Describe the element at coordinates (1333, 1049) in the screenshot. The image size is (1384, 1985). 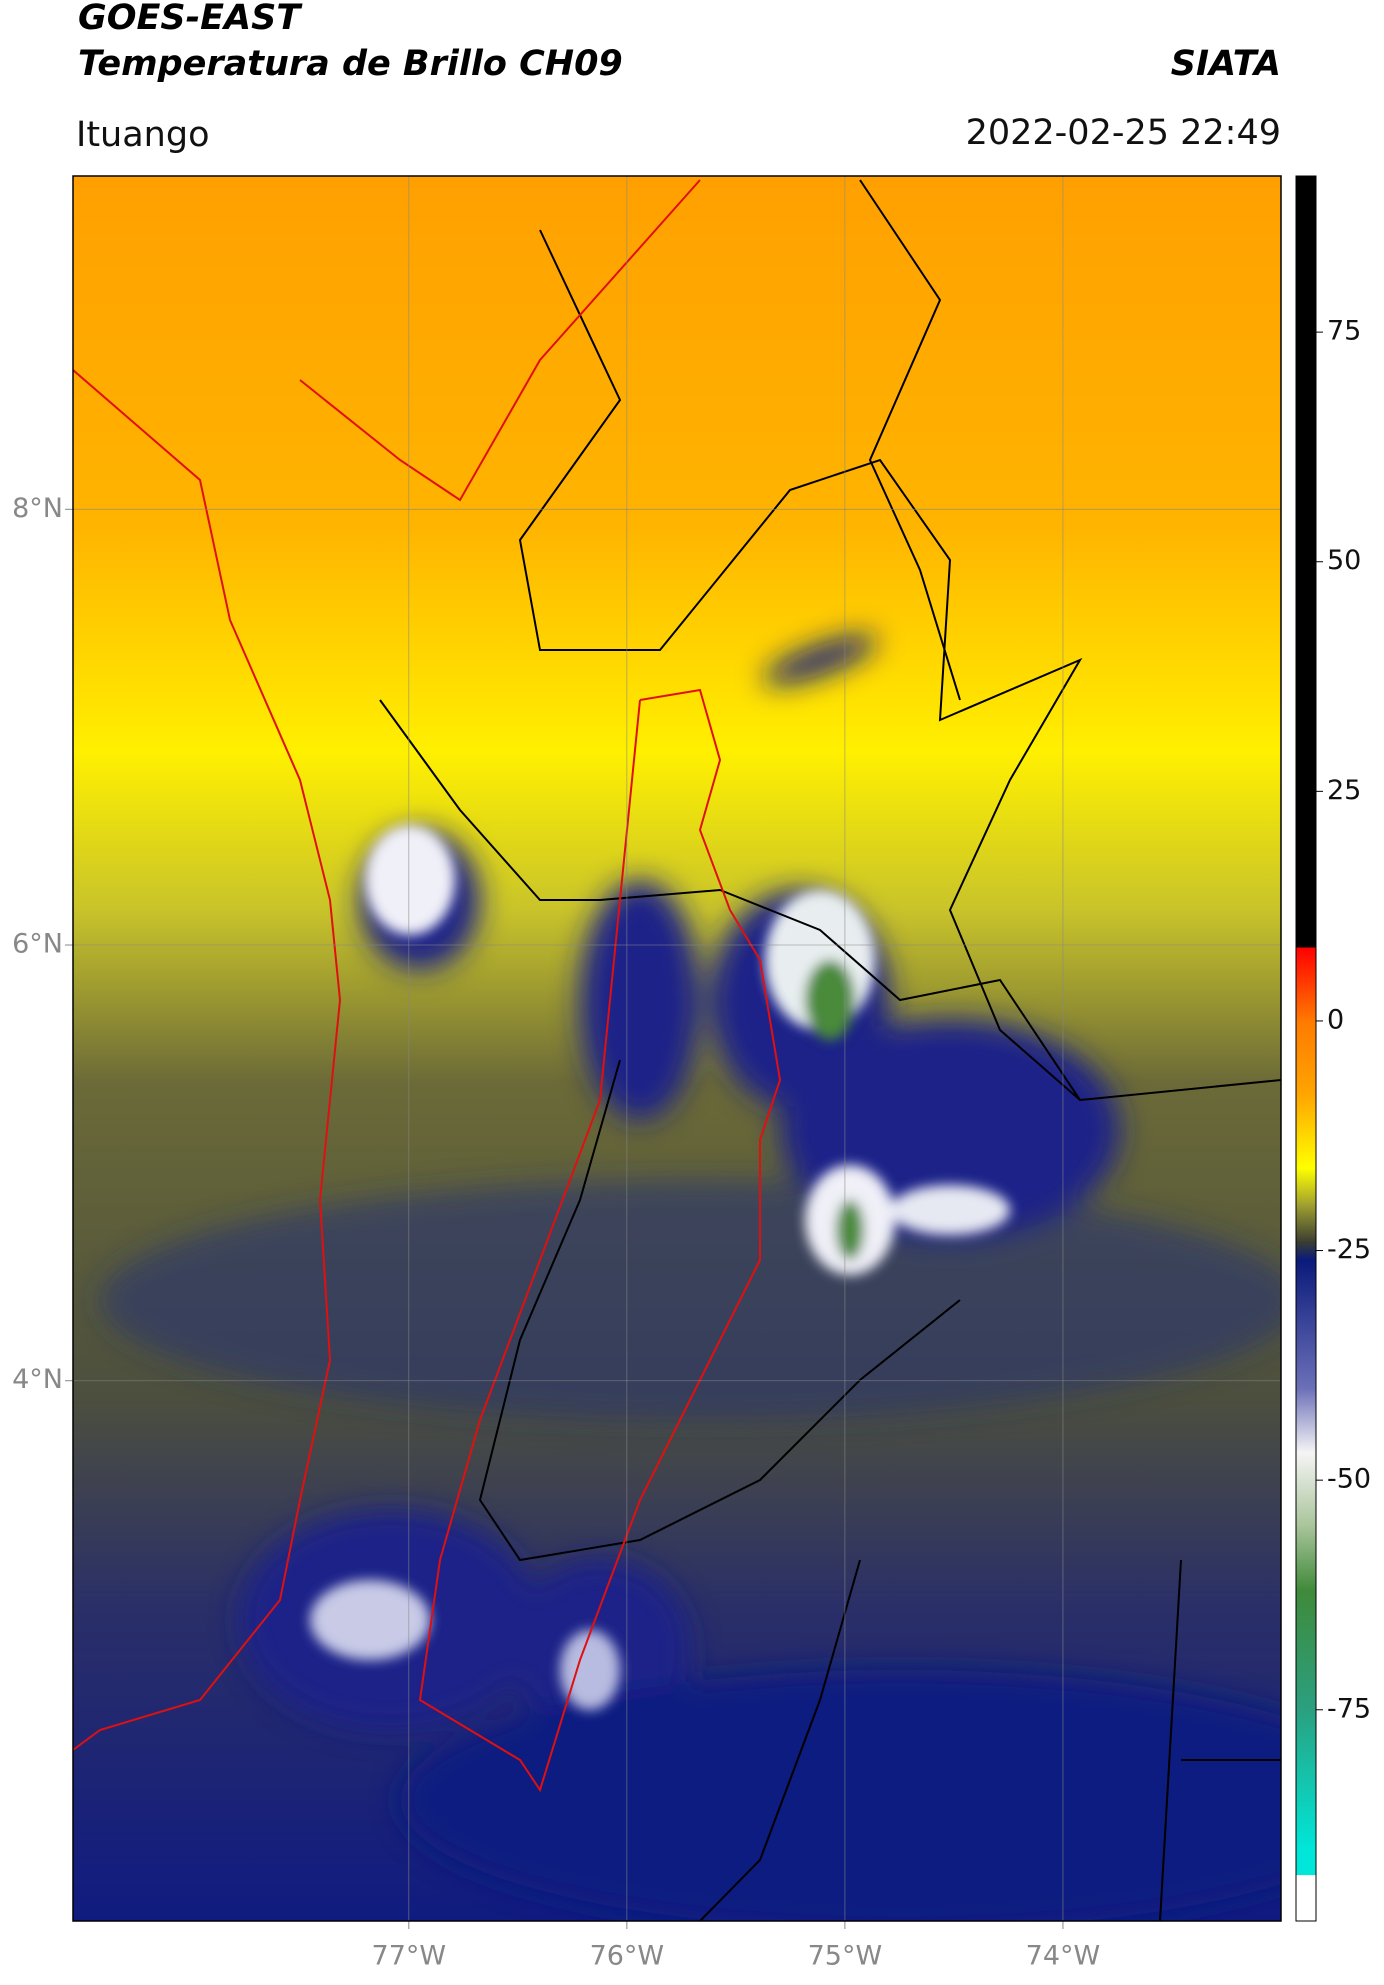
I see `colorbar: 75 50 25 0 -25 -50 -75` at that location.